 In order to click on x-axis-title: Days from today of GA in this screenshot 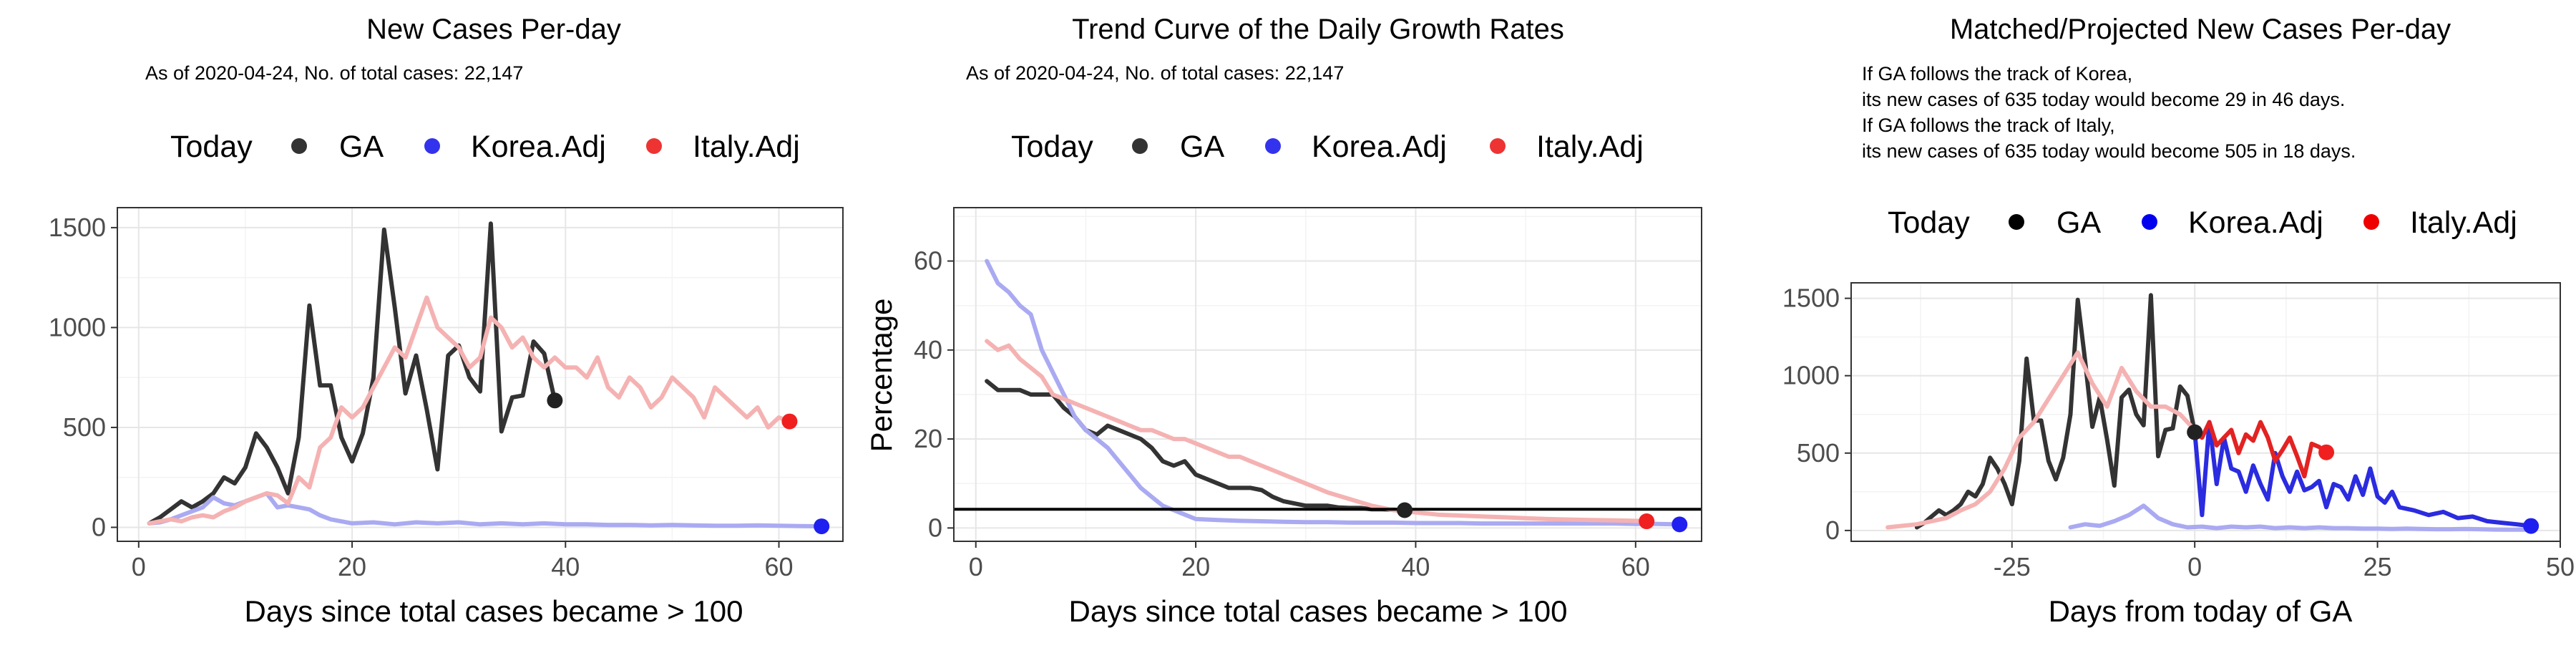, I will do `click(2201, 611)`.